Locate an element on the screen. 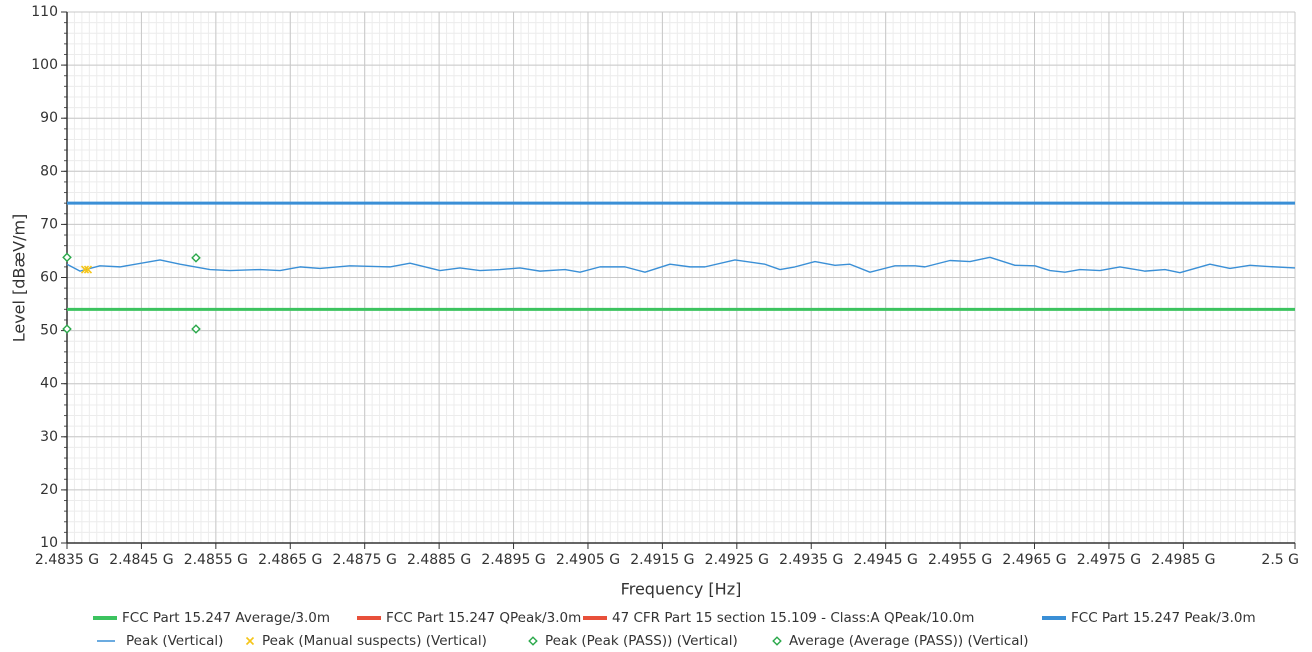 The height and width of the screenshot is (652, 1312). y-tick-label: 50 is located at coordinates (49, 331).